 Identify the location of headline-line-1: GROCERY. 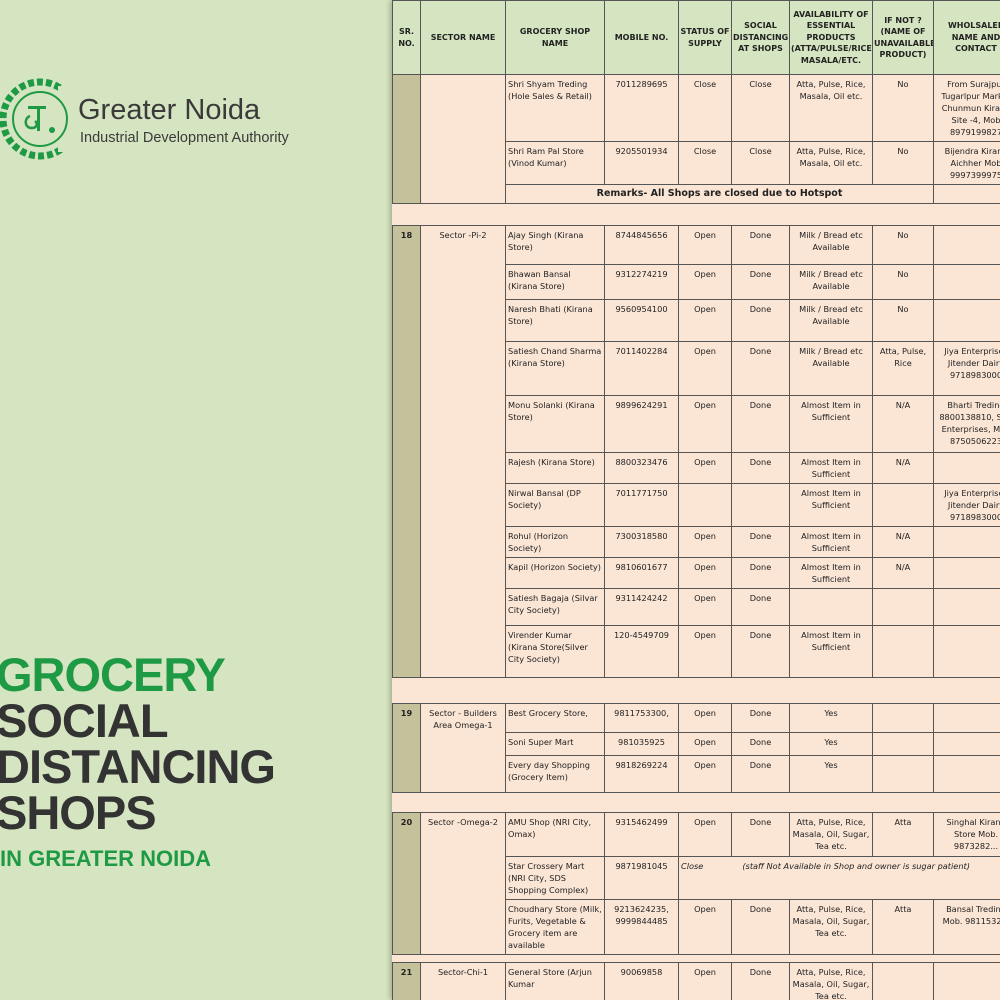
(113, 674).